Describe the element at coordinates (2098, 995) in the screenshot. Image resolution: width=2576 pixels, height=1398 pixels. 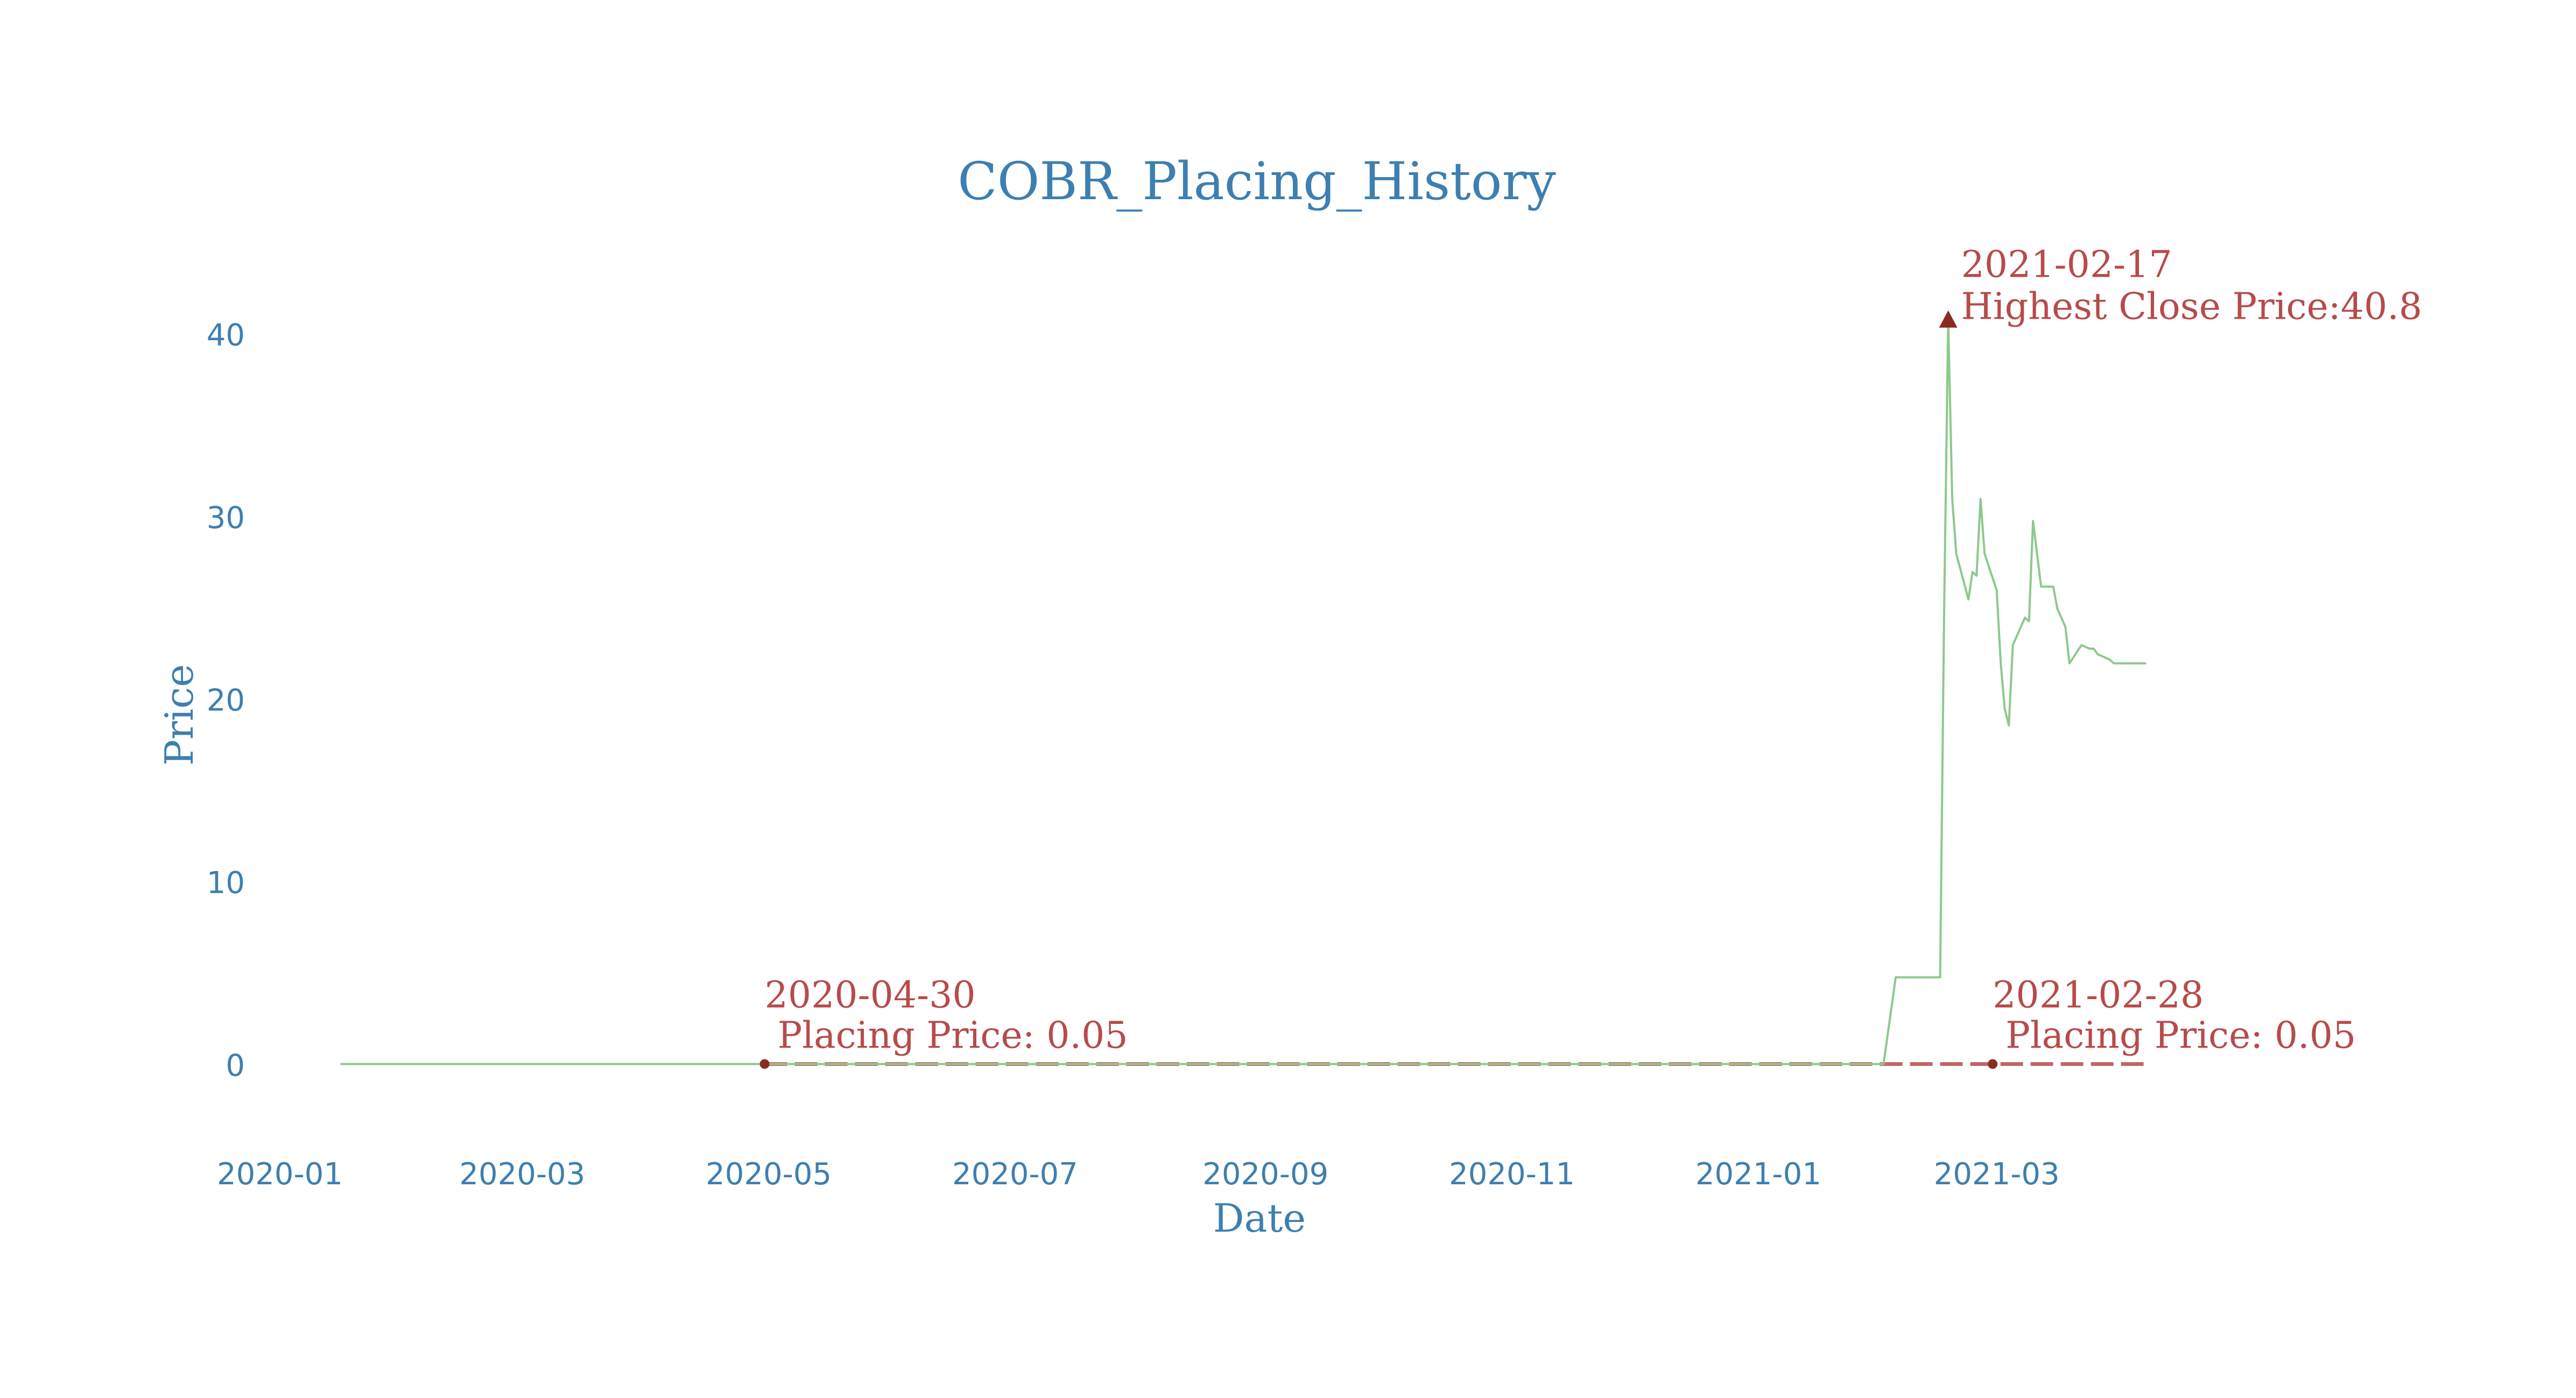
I see `annotation-date: 2021-02-28` at that location.